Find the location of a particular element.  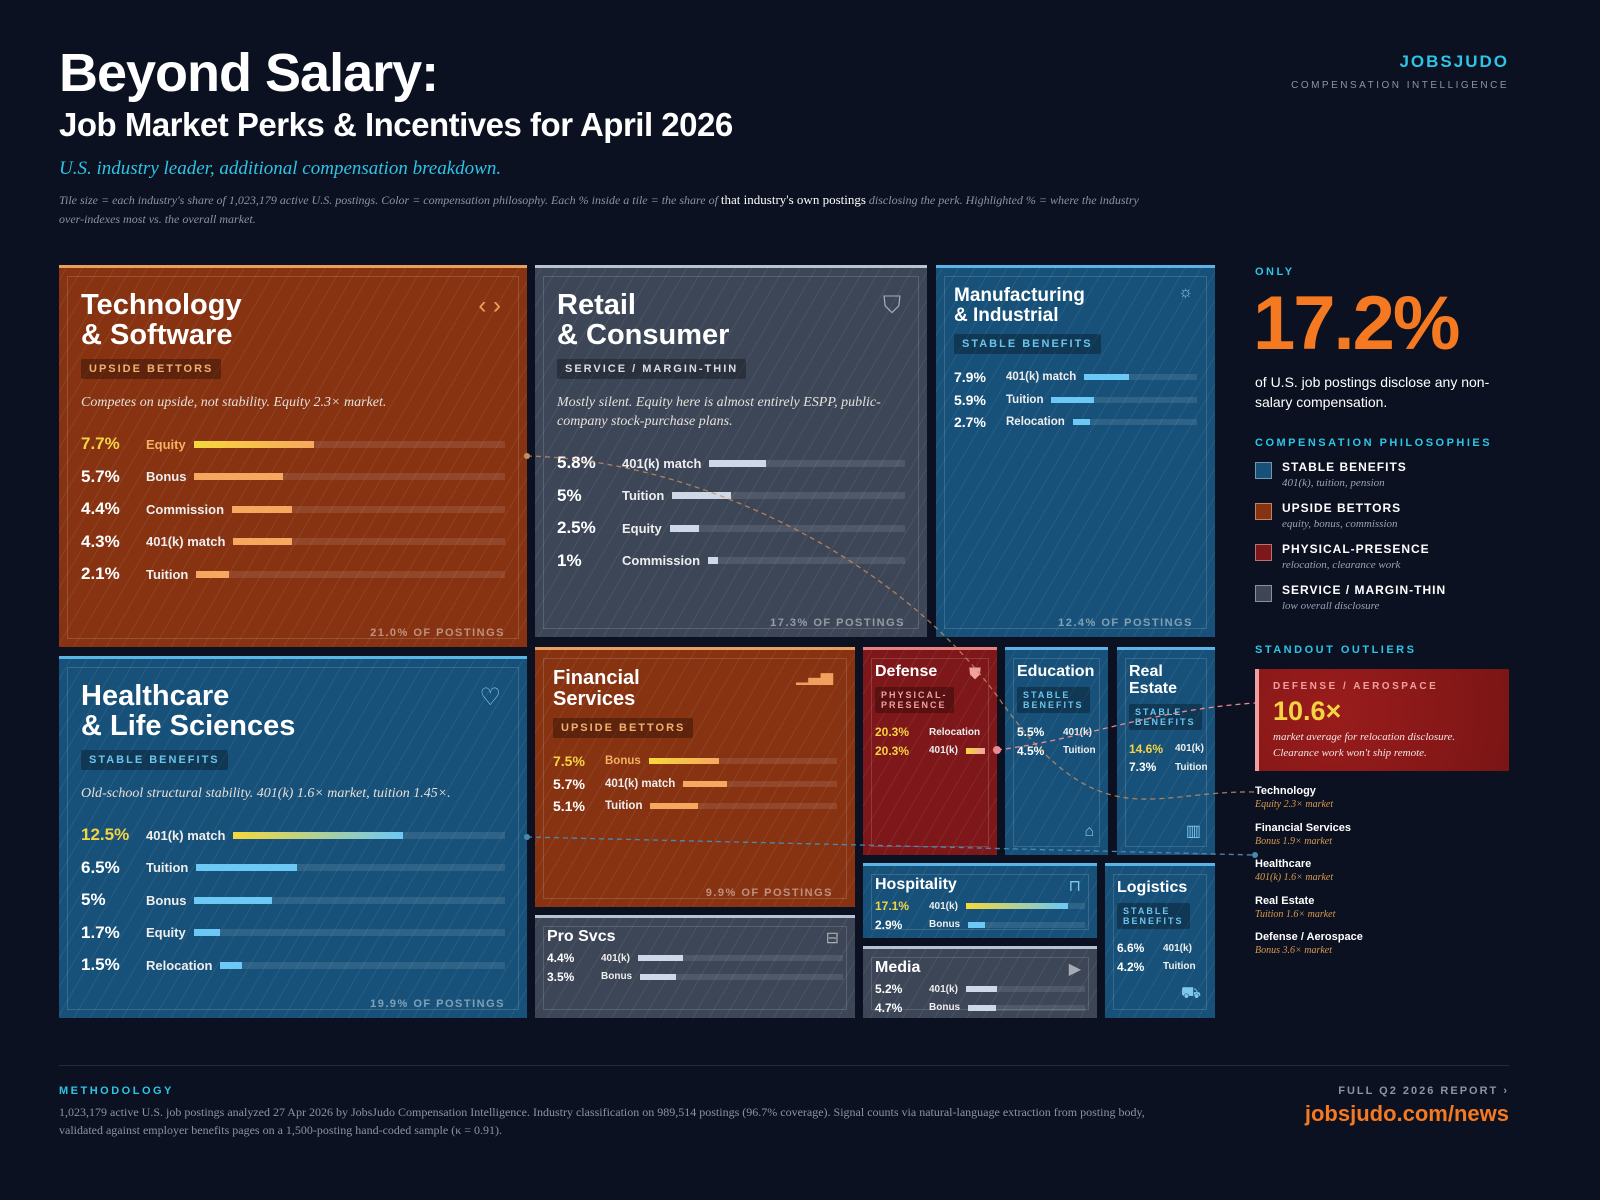

legend-item: STABLE BENEFITS 401(k), tuition, pension is located at coordinates (1331, 474).